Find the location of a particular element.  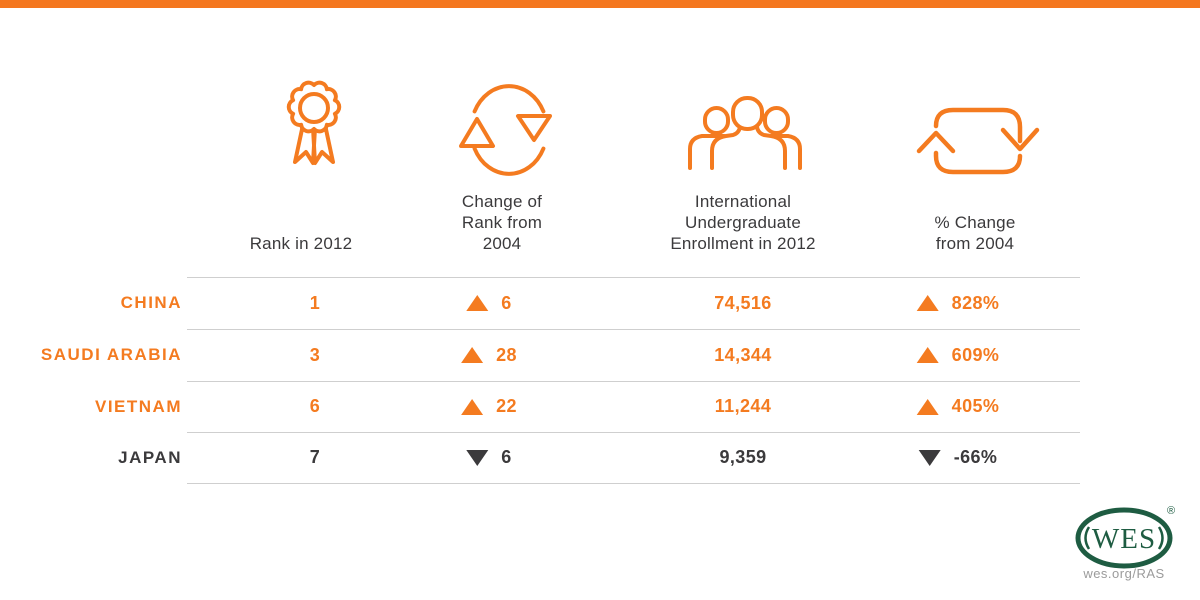

pct-change-cell: -66% is located at coordinates (958, 457).